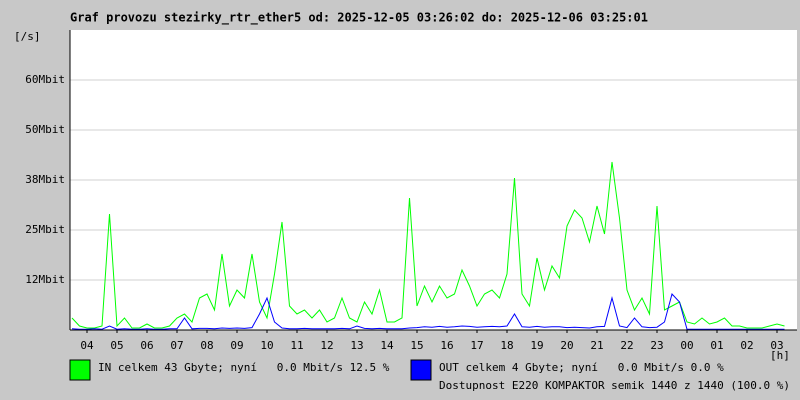  What do you see at coordinates (776, 345) in the screenshot?
I see `x-tick-label: 03` at bounding box center [776, 345].